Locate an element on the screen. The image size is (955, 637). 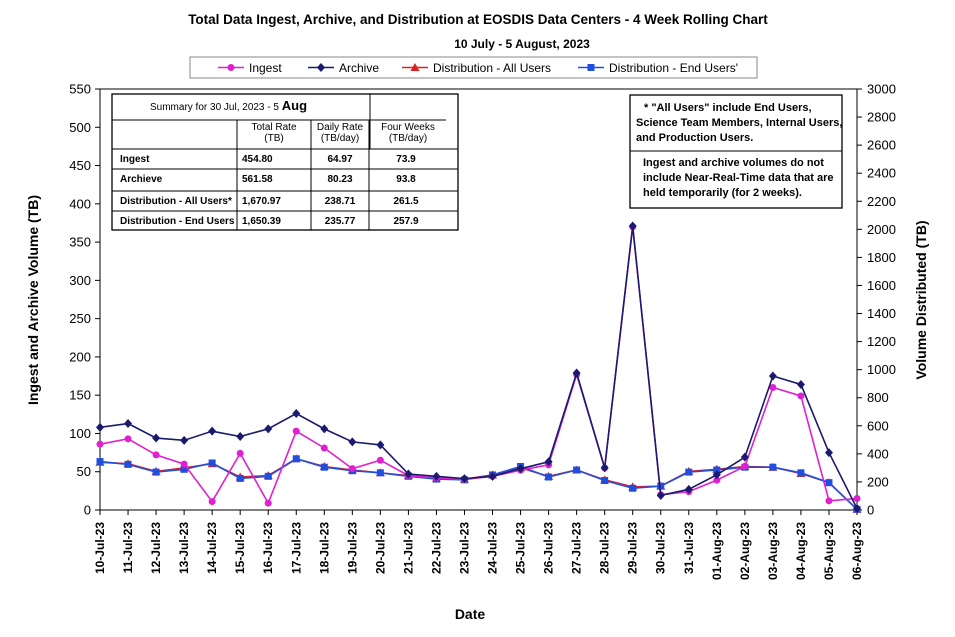
note-line: include Near-Real-Time data that are is located at coordinates (738, 178).